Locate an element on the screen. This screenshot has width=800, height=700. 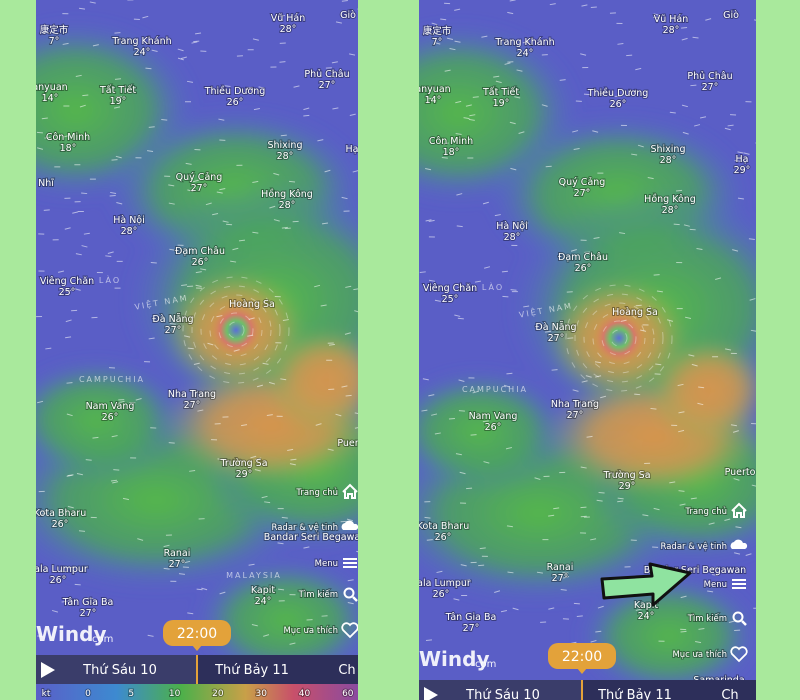
speed-scale-label: 20 is located at coordinates (218, 694).